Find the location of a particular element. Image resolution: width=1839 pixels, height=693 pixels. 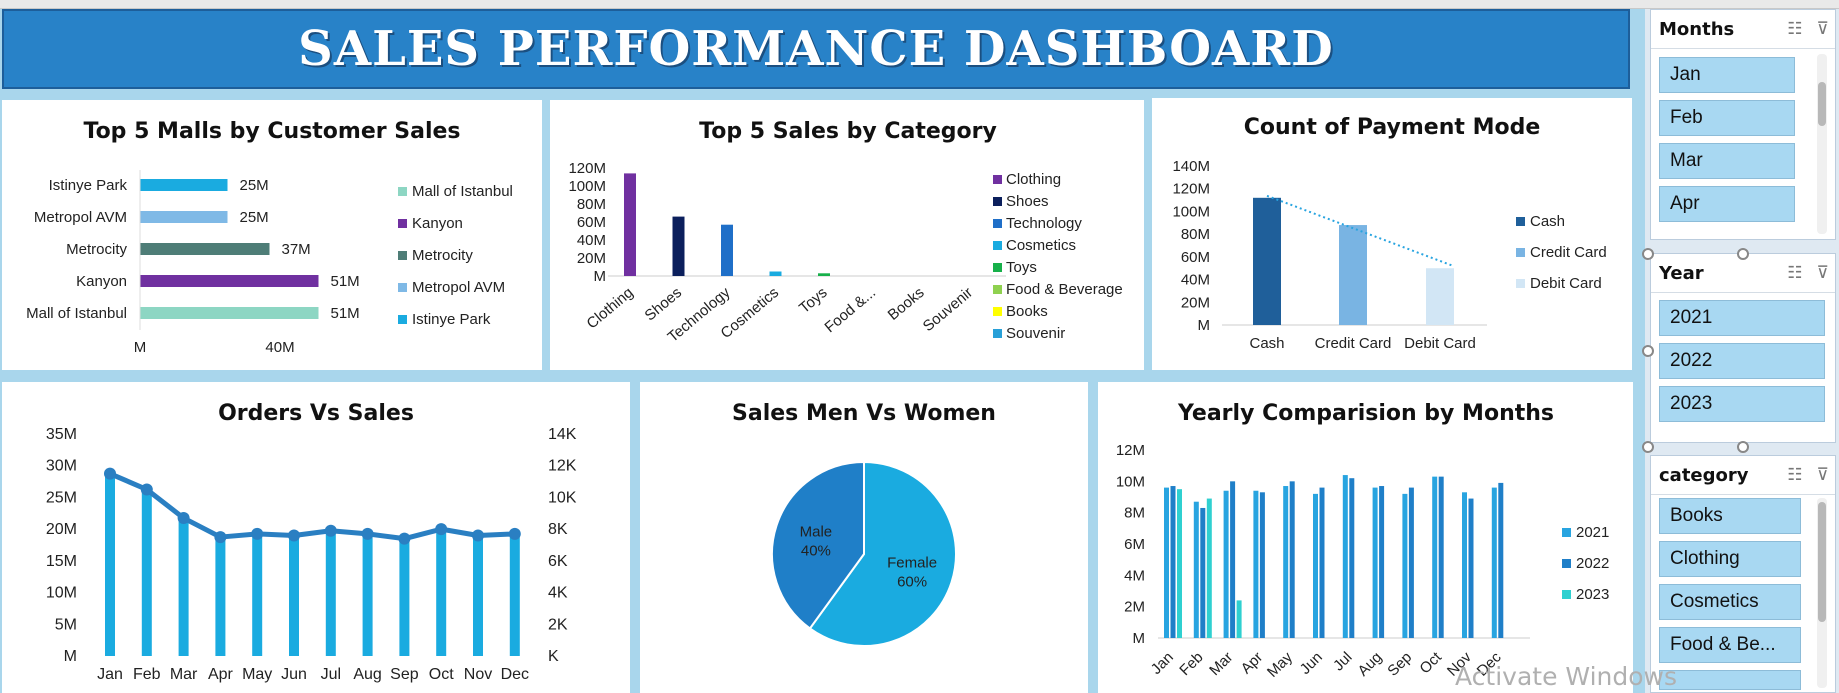

slicer-item-year: 2023 is located at coordinates (1742, 404).